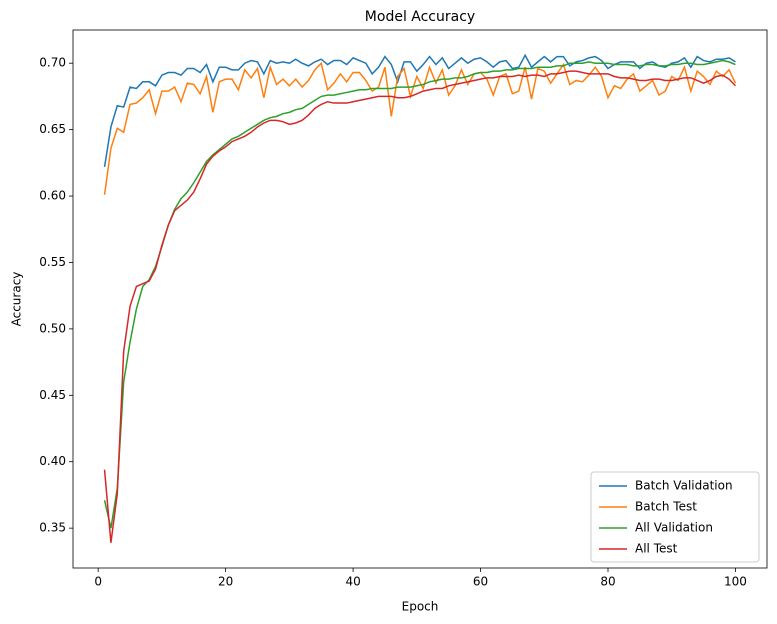 This screenshot has height=624, width=777. I want to click on y-tick-label: 0.50, so click(52, 328).